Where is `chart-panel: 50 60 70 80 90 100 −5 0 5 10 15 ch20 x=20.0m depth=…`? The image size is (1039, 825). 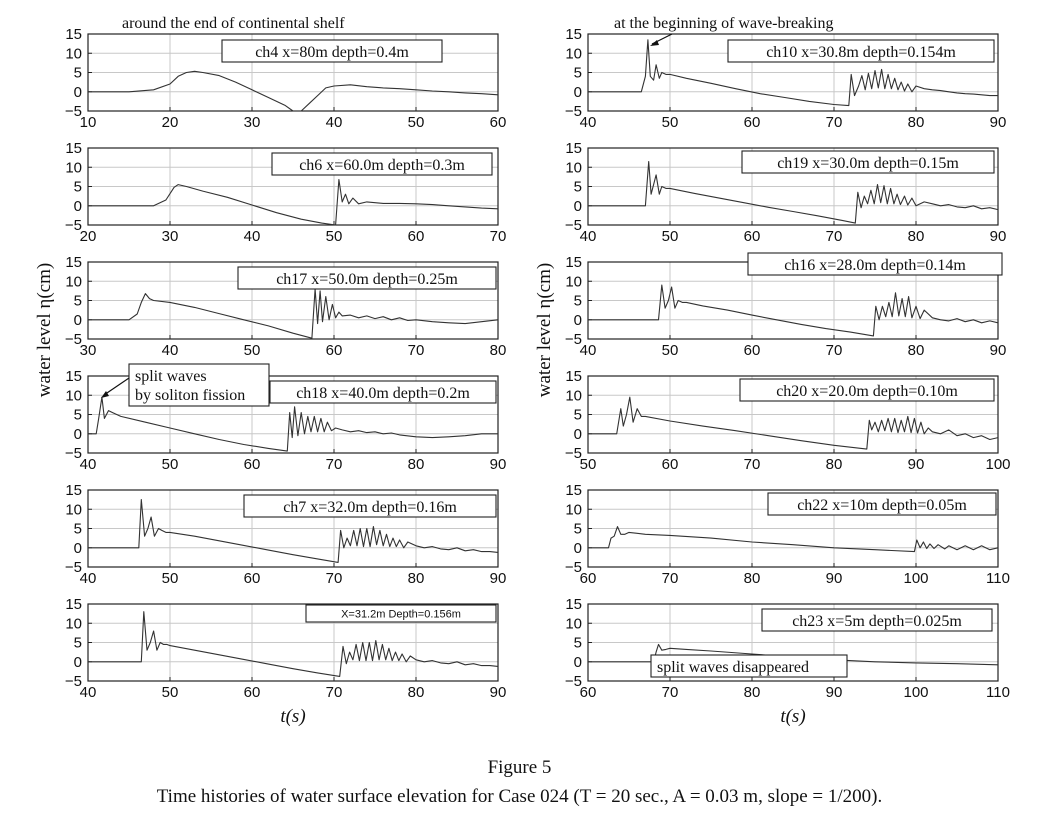 chart-panel: 50 60 70 80 90 100 −5 0 5 10 15 ch20 x=20.0m depth=… is located at coordinates (788, 420).